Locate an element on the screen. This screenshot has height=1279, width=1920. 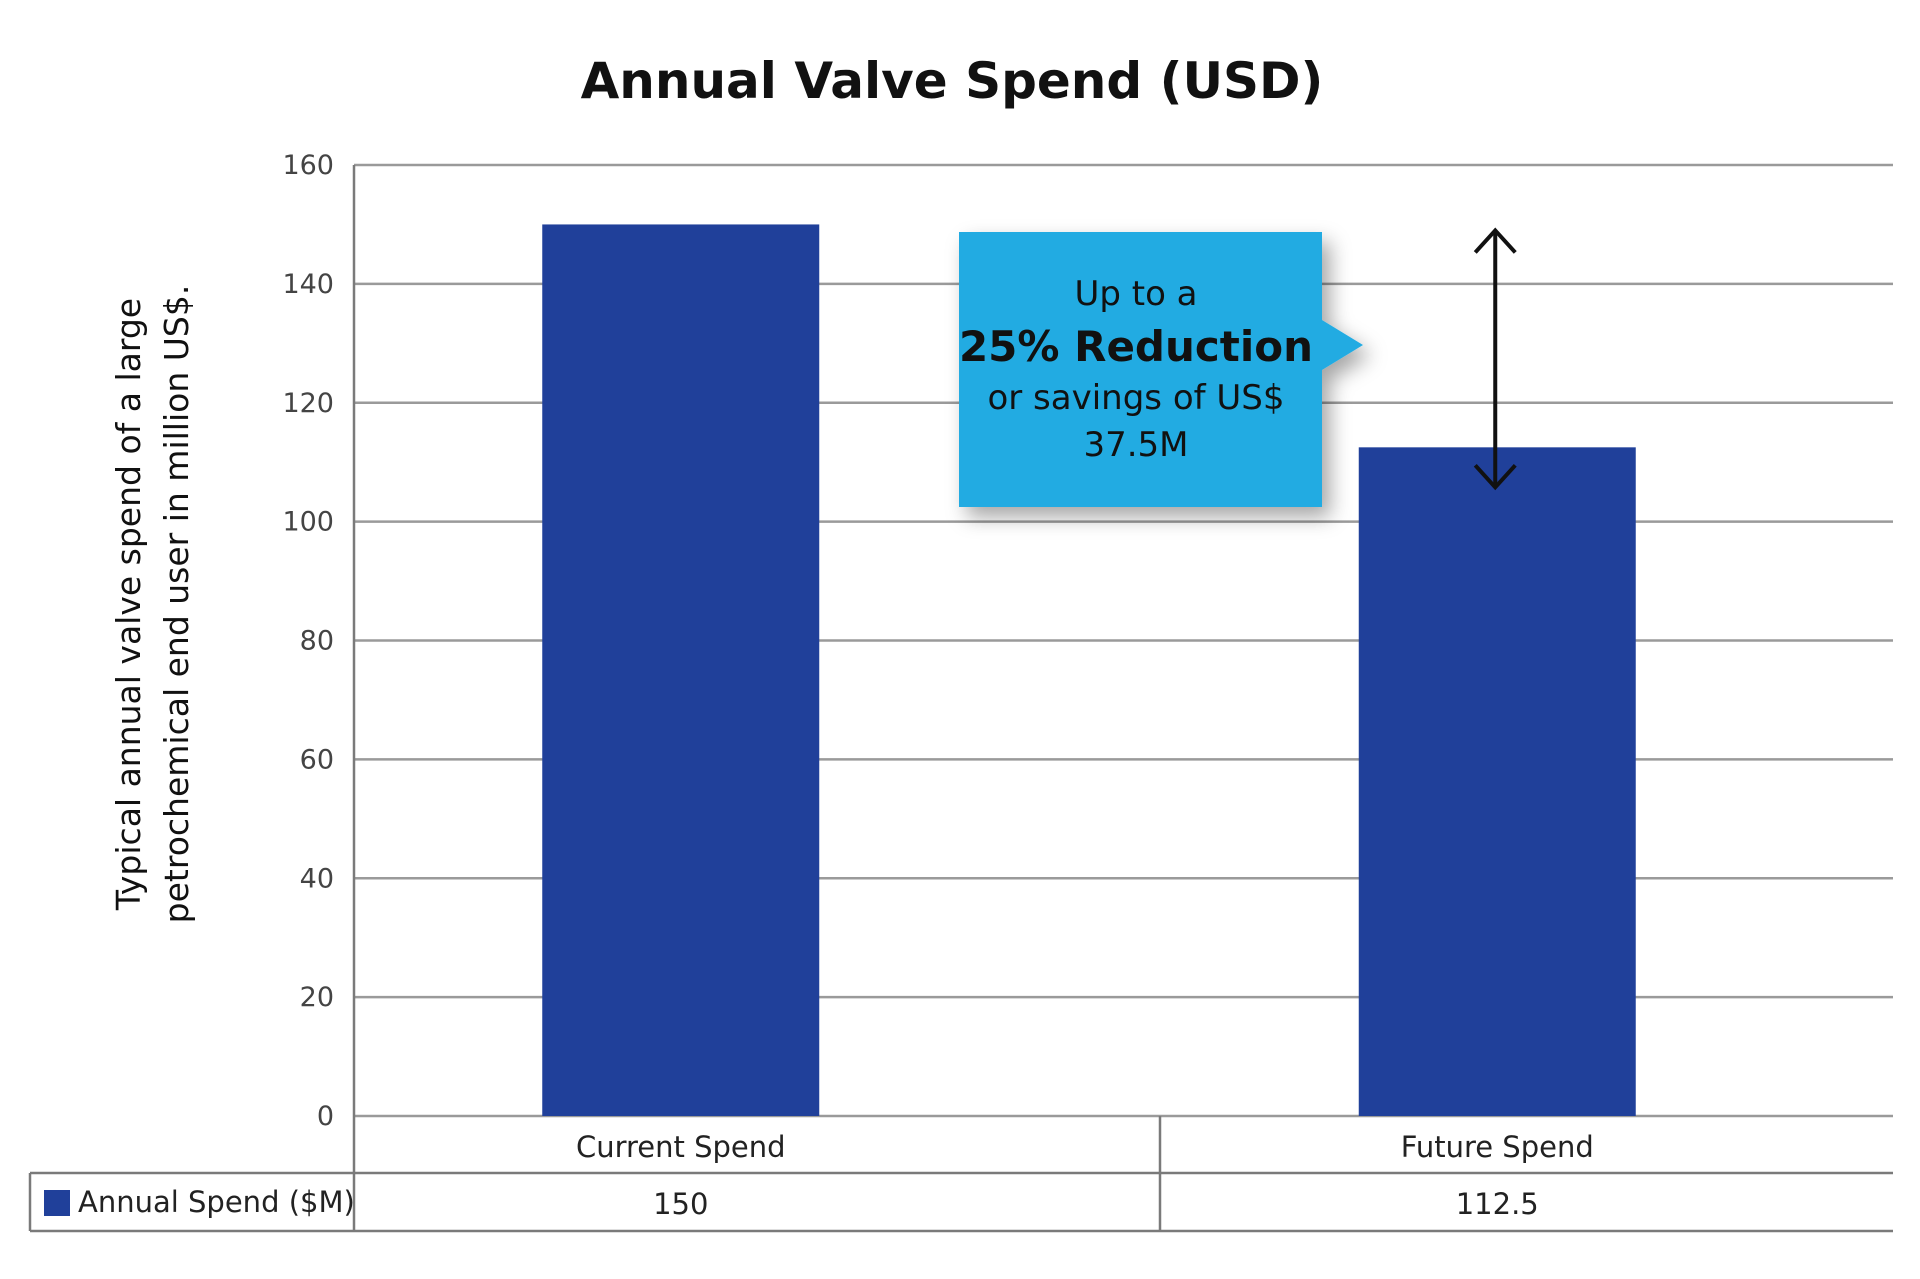
callout-line-3: or savings of US$ is located at coordinates (1135, 398).